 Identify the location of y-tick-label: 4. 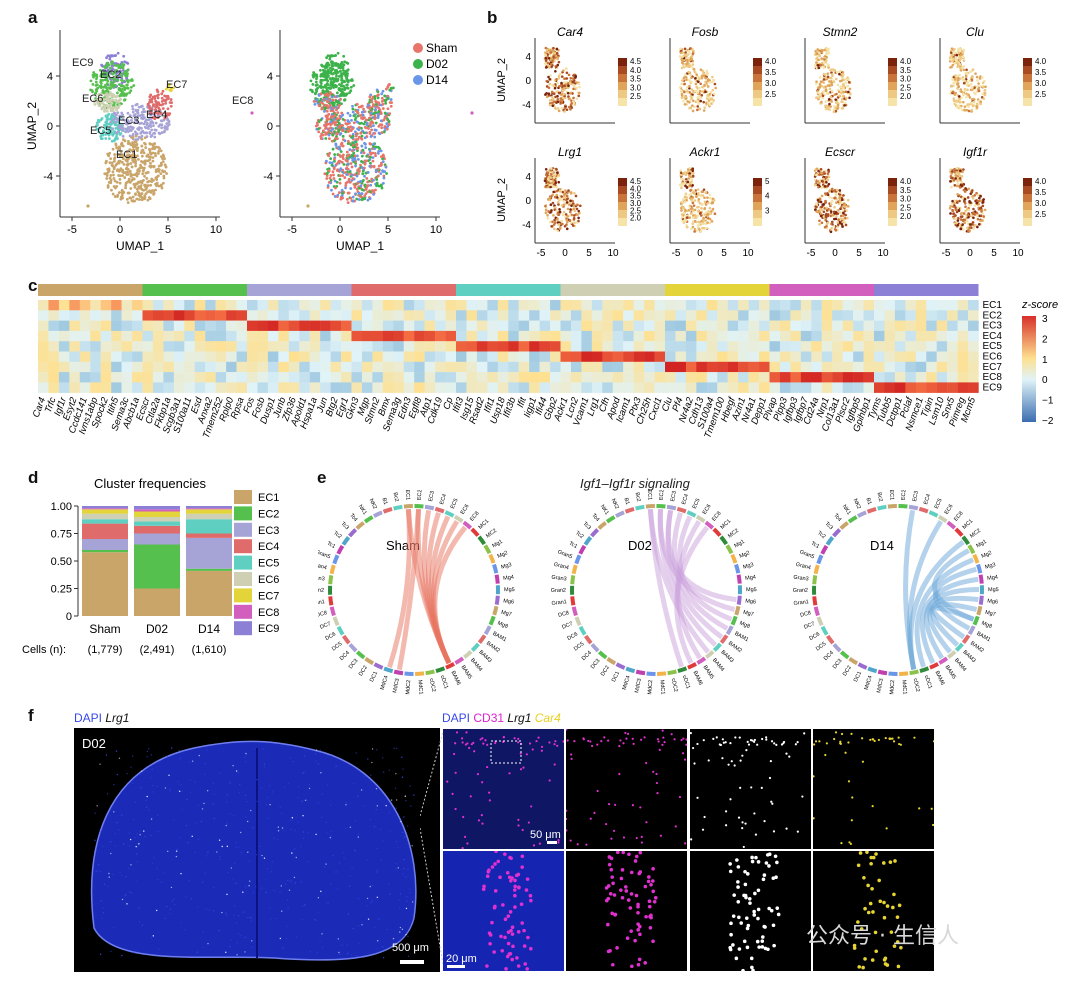
(528, 177).